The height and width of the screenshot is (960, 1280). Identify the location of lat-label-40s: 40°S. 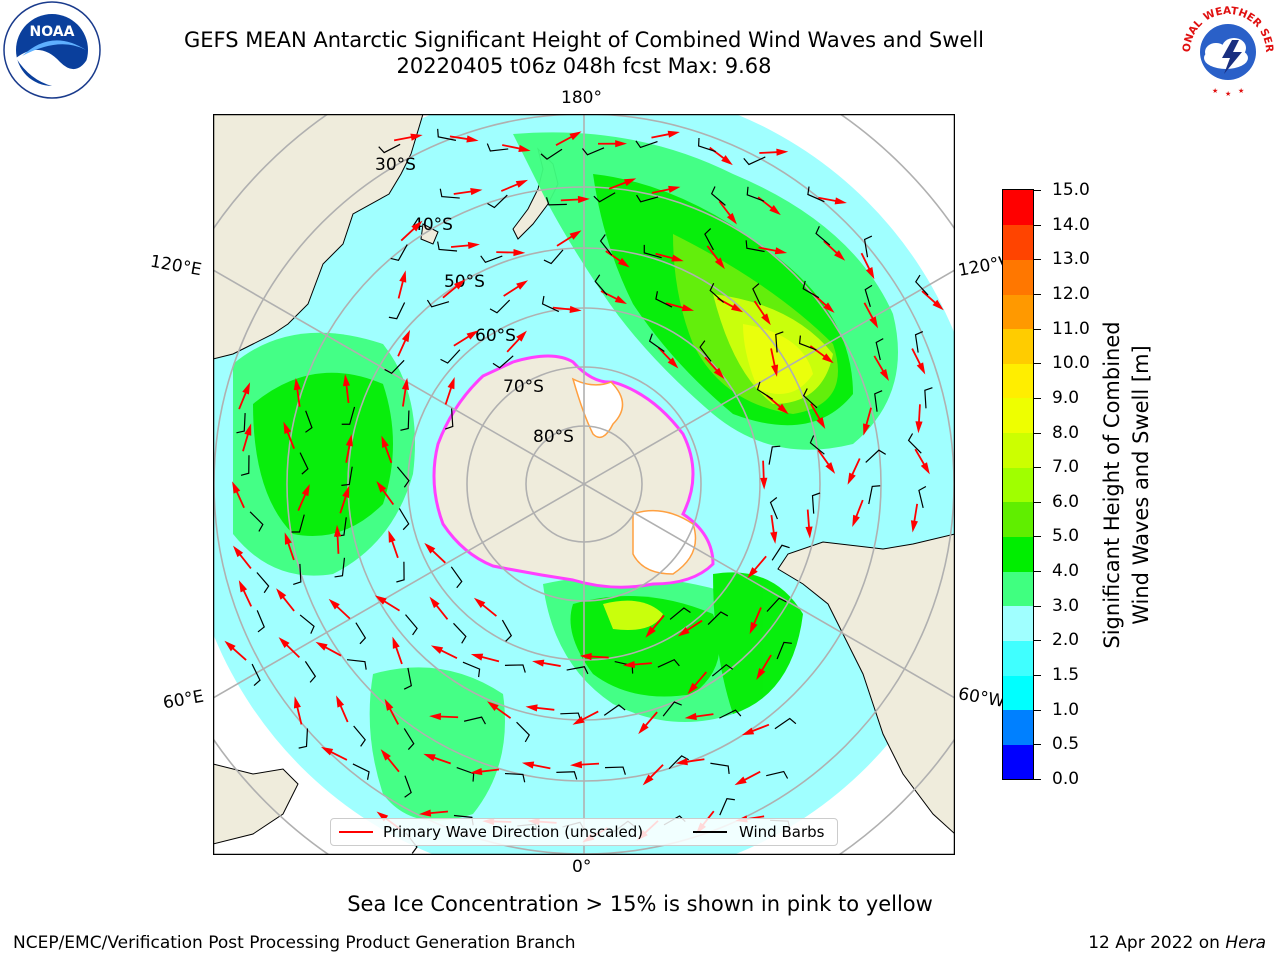
(432, 225).